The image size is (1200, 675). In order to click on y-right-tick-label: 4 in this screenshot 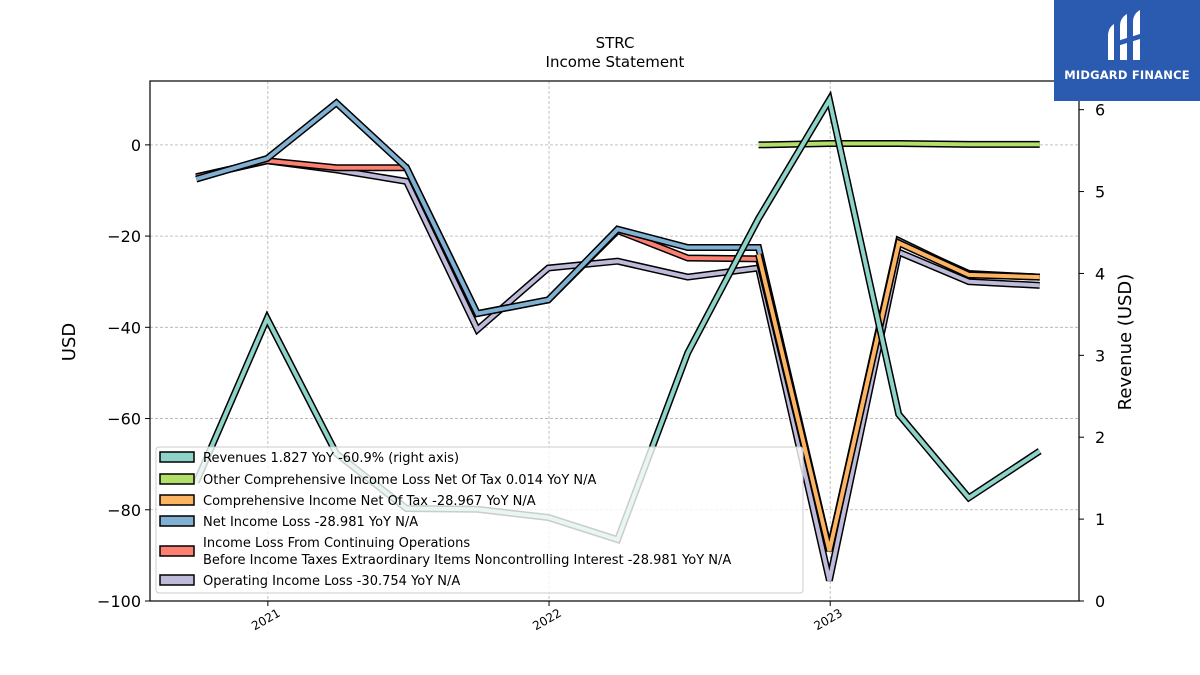, I will do `click(1100, 273)`.